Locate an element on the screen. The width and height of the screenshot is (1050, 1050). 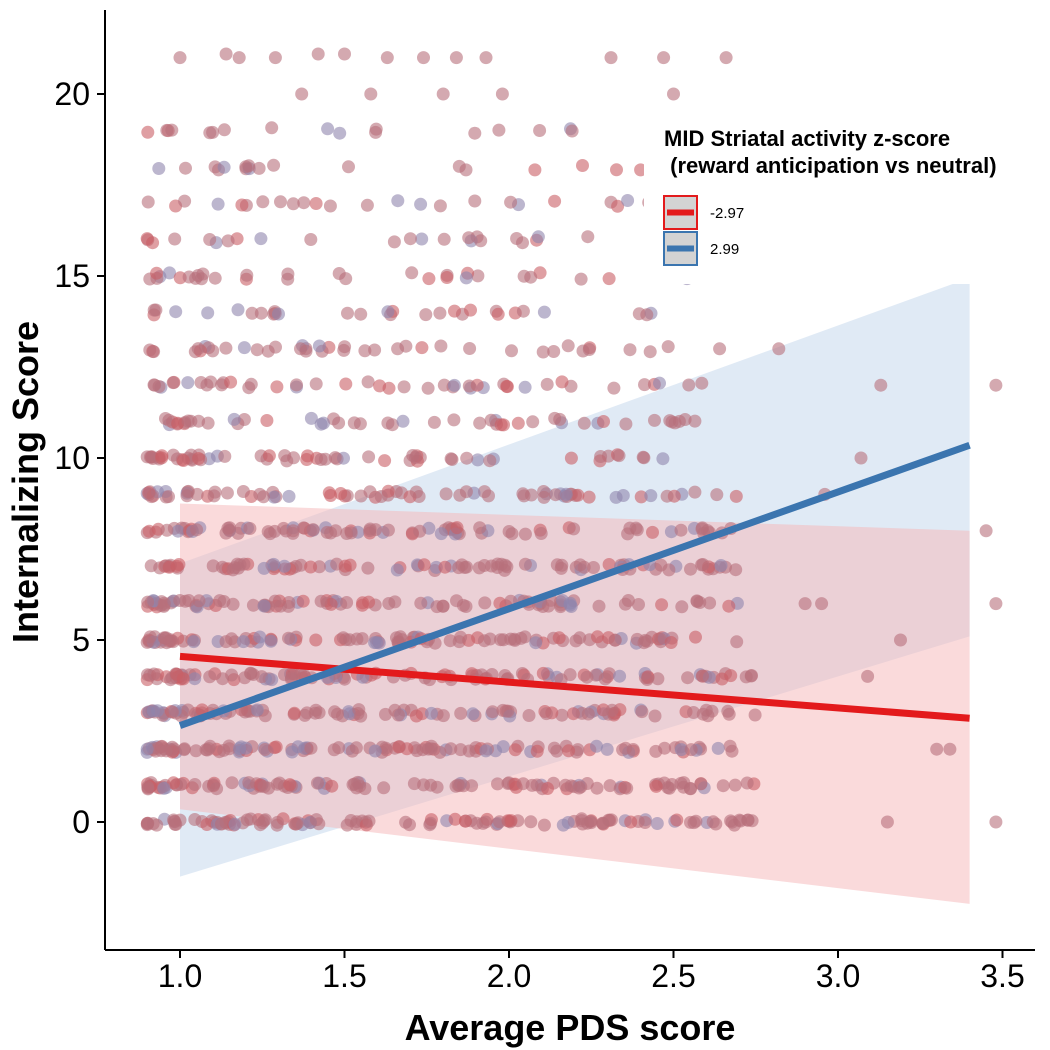
legend-background is located at coordinates (844, 201).